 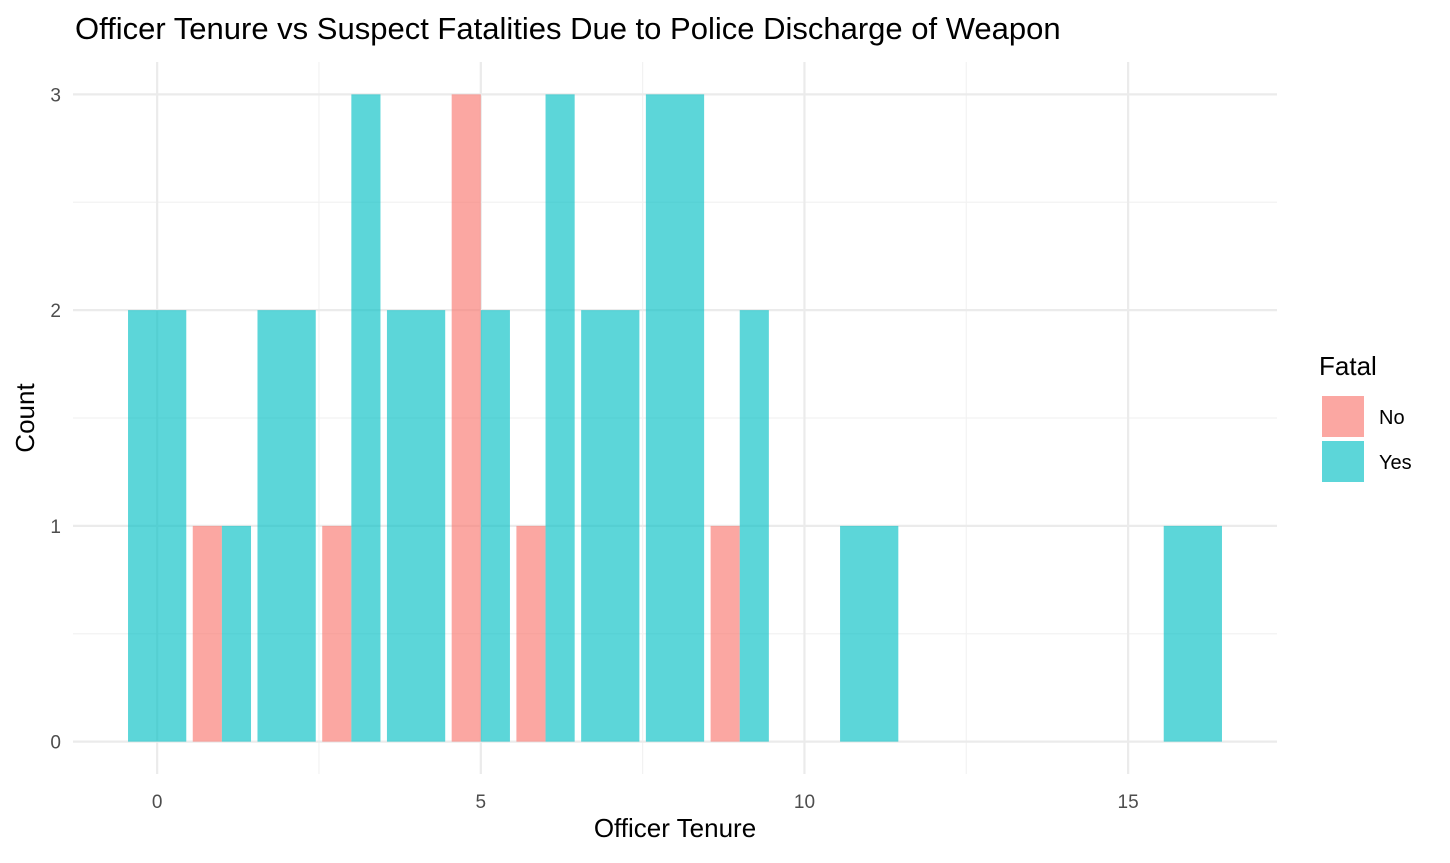 I want to click on legend-key-yes, so click(x=1343, y=461).